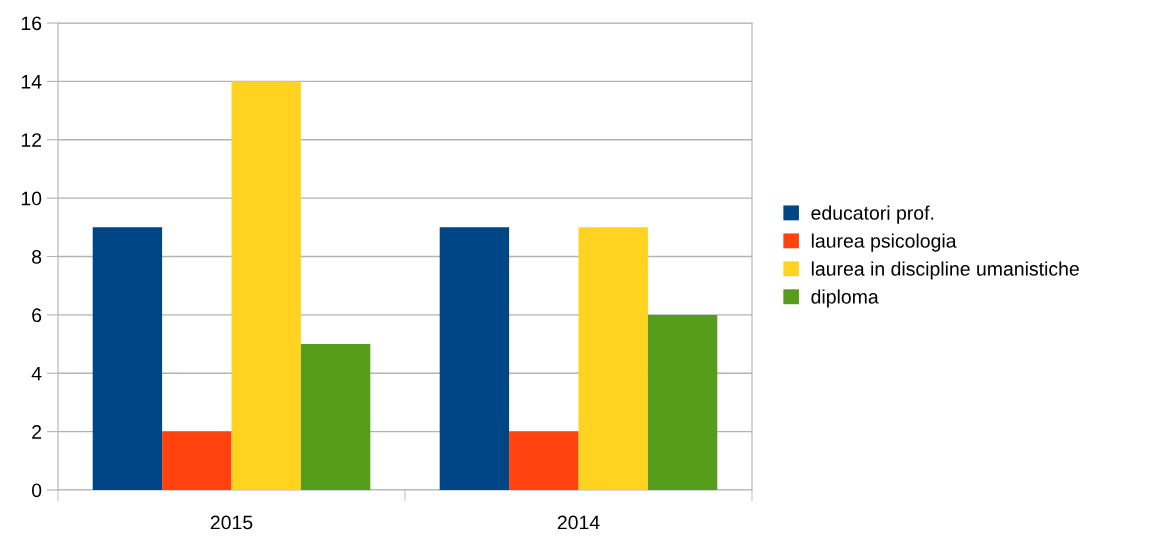 Image resolution: width=1175 pixels, height=536 pixels. Describe the element at coordinates (845, 298) in the screenshot. I see `legend-label: diploma` at that location.